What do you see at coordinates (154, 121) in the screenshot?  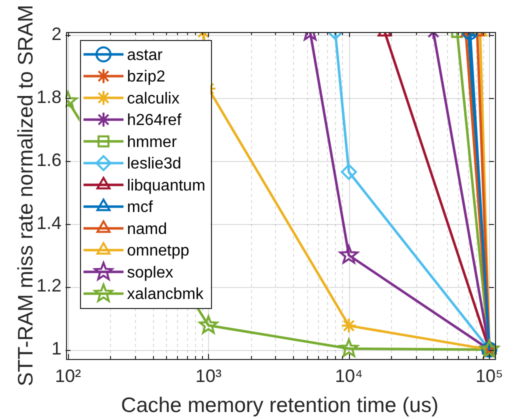 I see `legend-label: h264ref` at bounding box center [154, 121].